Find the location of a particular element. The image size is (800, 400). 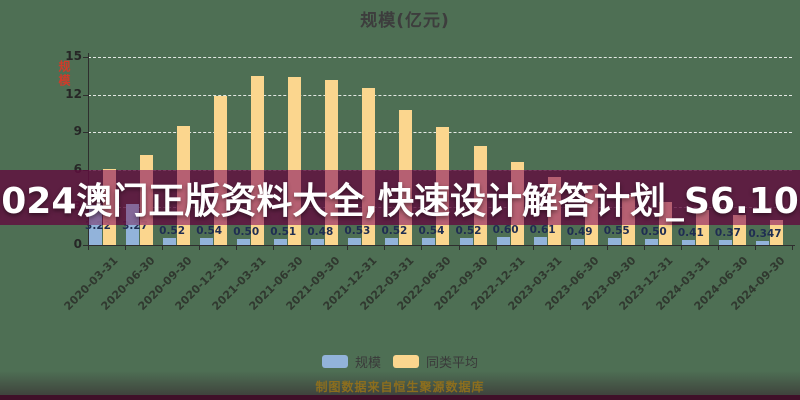

bar-value-label: 0.51 is located at coordinates (283, 231).